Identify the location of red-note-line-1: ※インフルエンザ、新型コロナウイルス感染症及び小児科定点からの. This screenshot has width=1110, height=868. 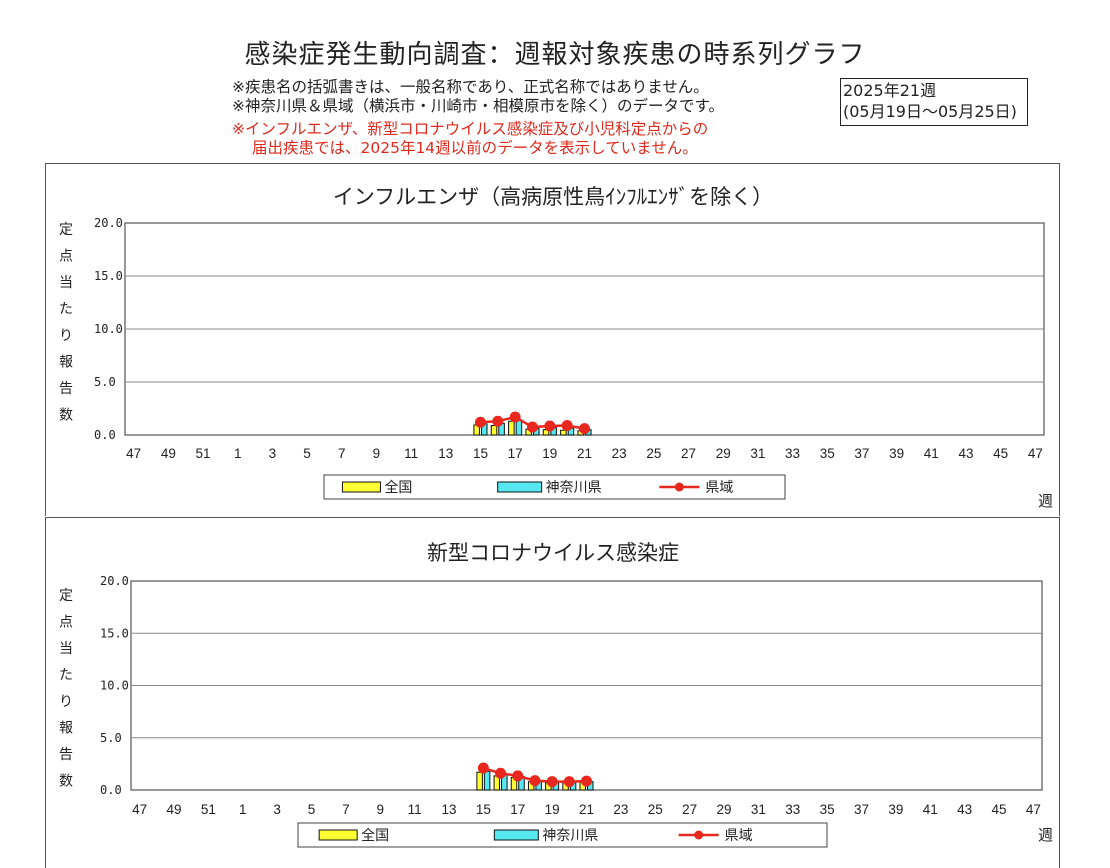
(470, 129).